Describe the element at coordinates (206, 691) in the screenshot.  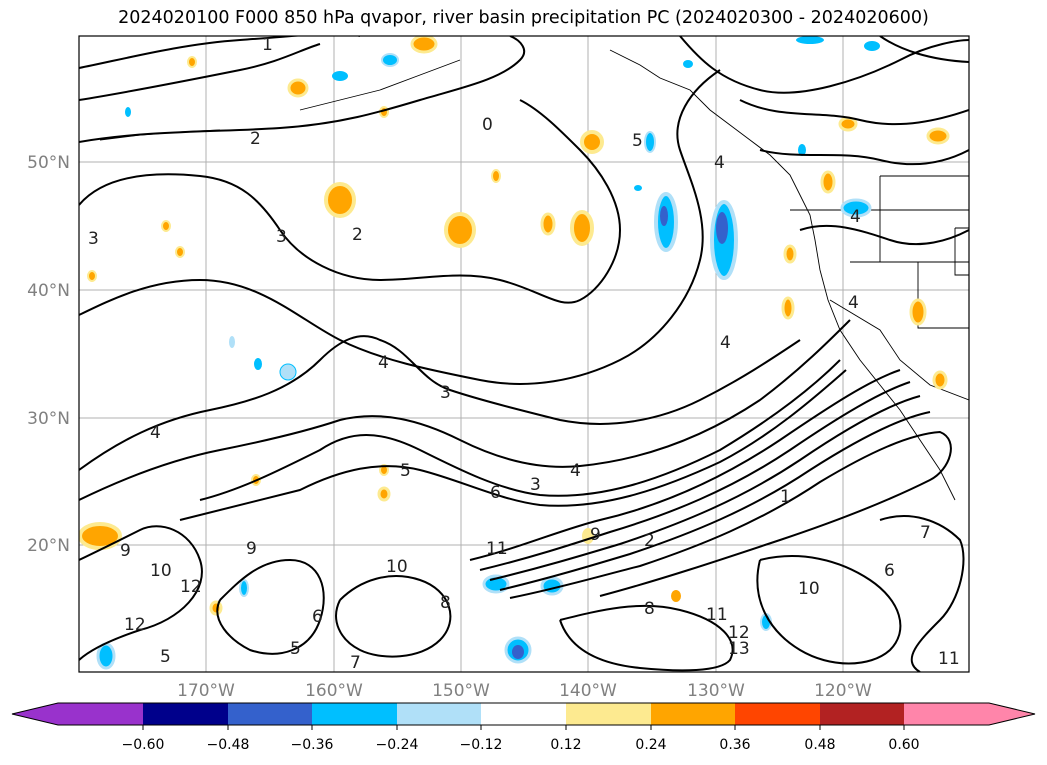
I see `lon-label: 170°W` at that location.